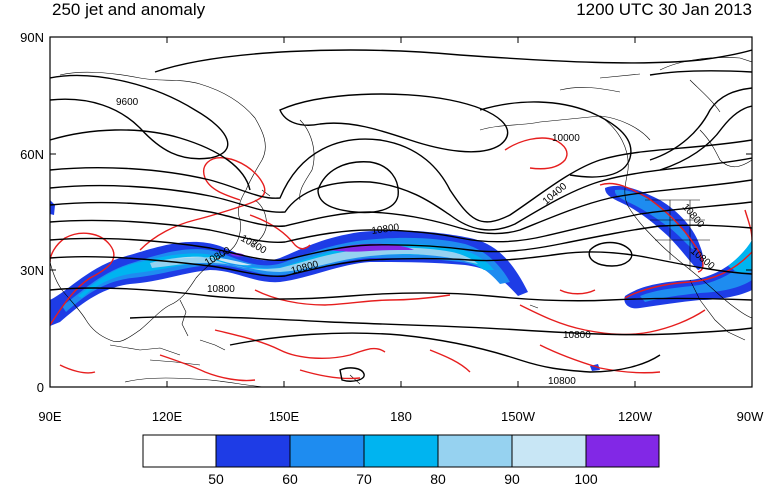  What do you see at coordinates (453, 61) in the screenshot?
I see `hgt-north-loop` at bounding box center [453, 61].